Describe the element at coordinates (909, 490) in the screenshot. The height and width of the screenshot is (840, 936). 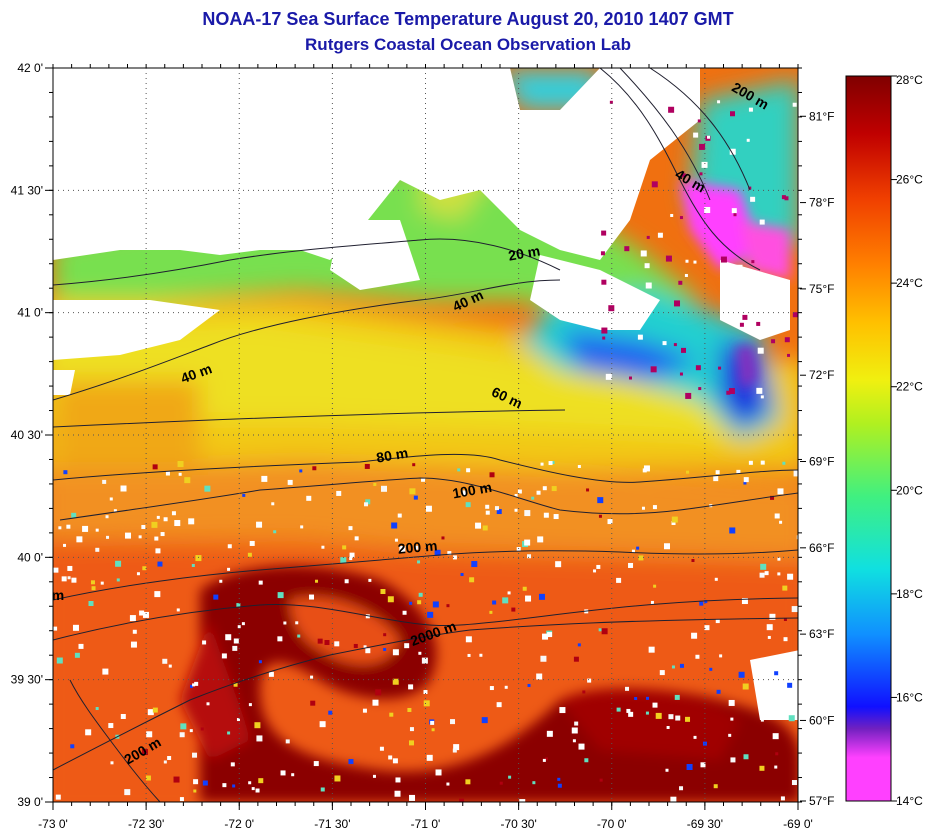
I see `celsius-label: 20°C` at that location.